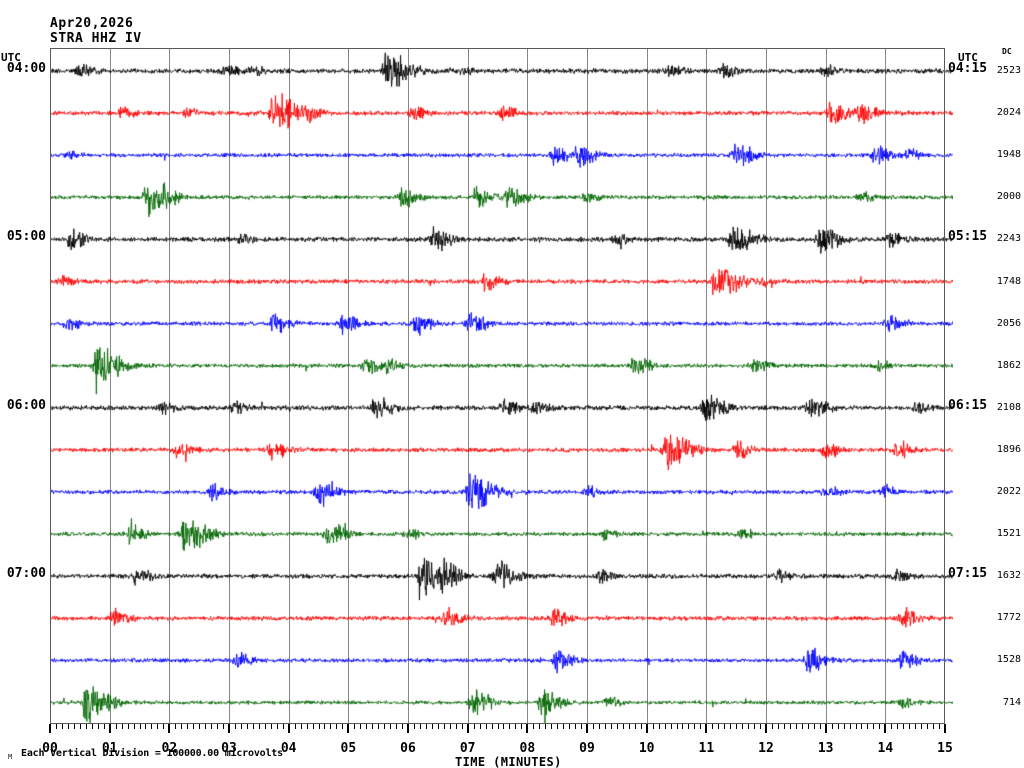 This screenshot has width=1024, height=768. Describe the element at coordinates (825, 748) in the screenshot. I see `x-tick-label: 13` at that location.